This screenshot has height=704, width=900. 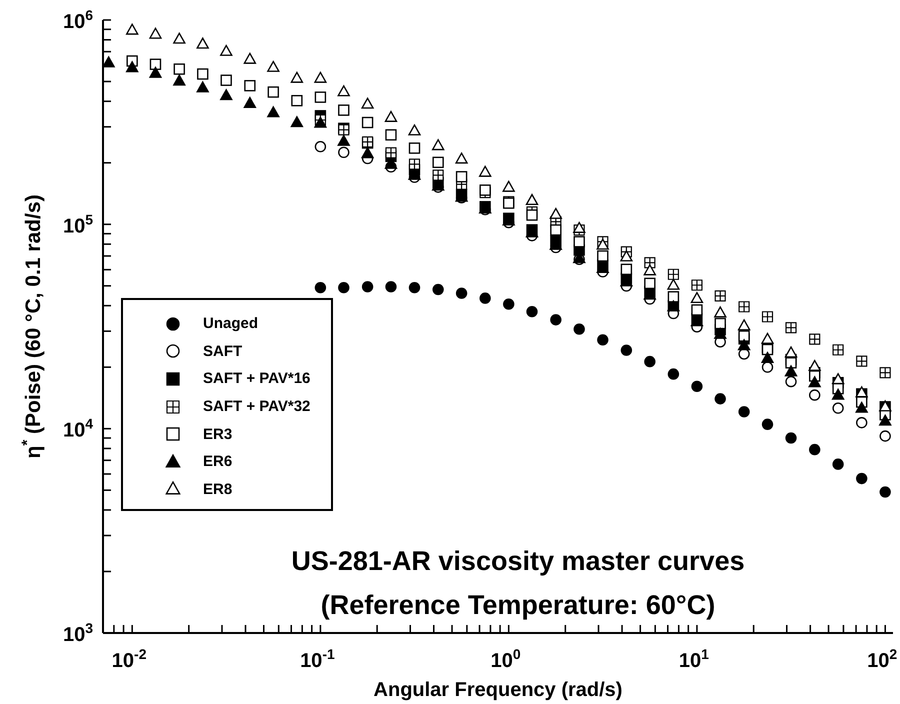 I want to click on legend-label: SAFT + PAV*16, so click(x=256, y=379).